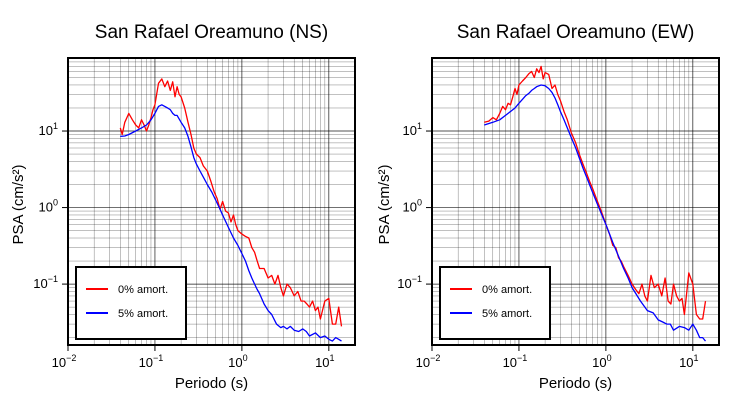 This screenshot has height=400, width=730. I want to click on chart-title: San Rafael Oreamuno (EW), so click(576, 32).